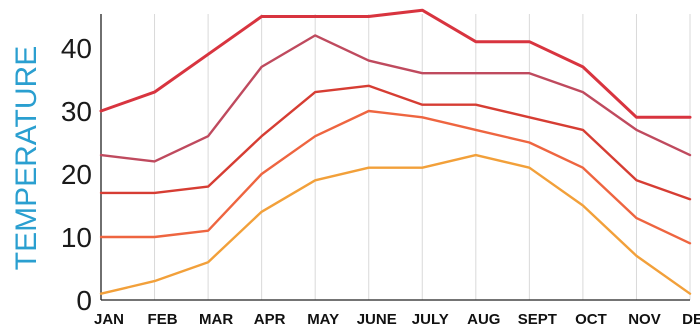  I want to click on x-tick-label-mar: MAR, so click(216, 319).